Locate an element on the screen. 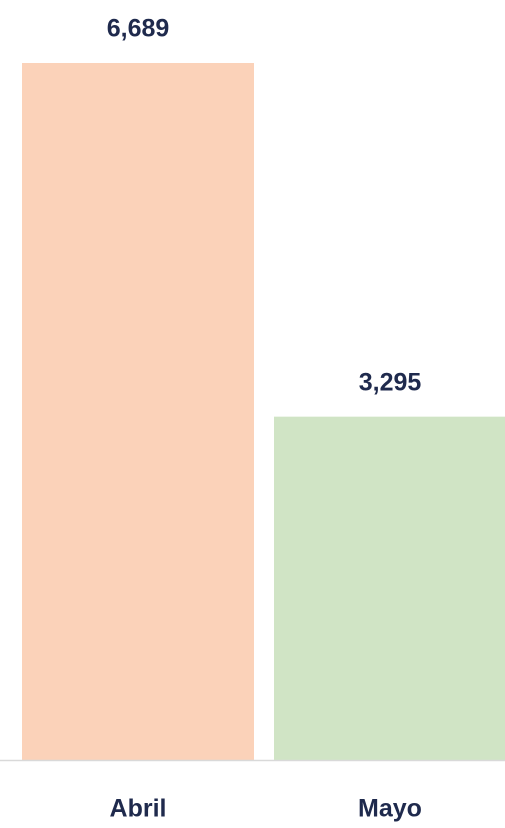 The height and width of the screenshot is (828, 505). x-tick-label: Abril is located at coordinates (138, 809).